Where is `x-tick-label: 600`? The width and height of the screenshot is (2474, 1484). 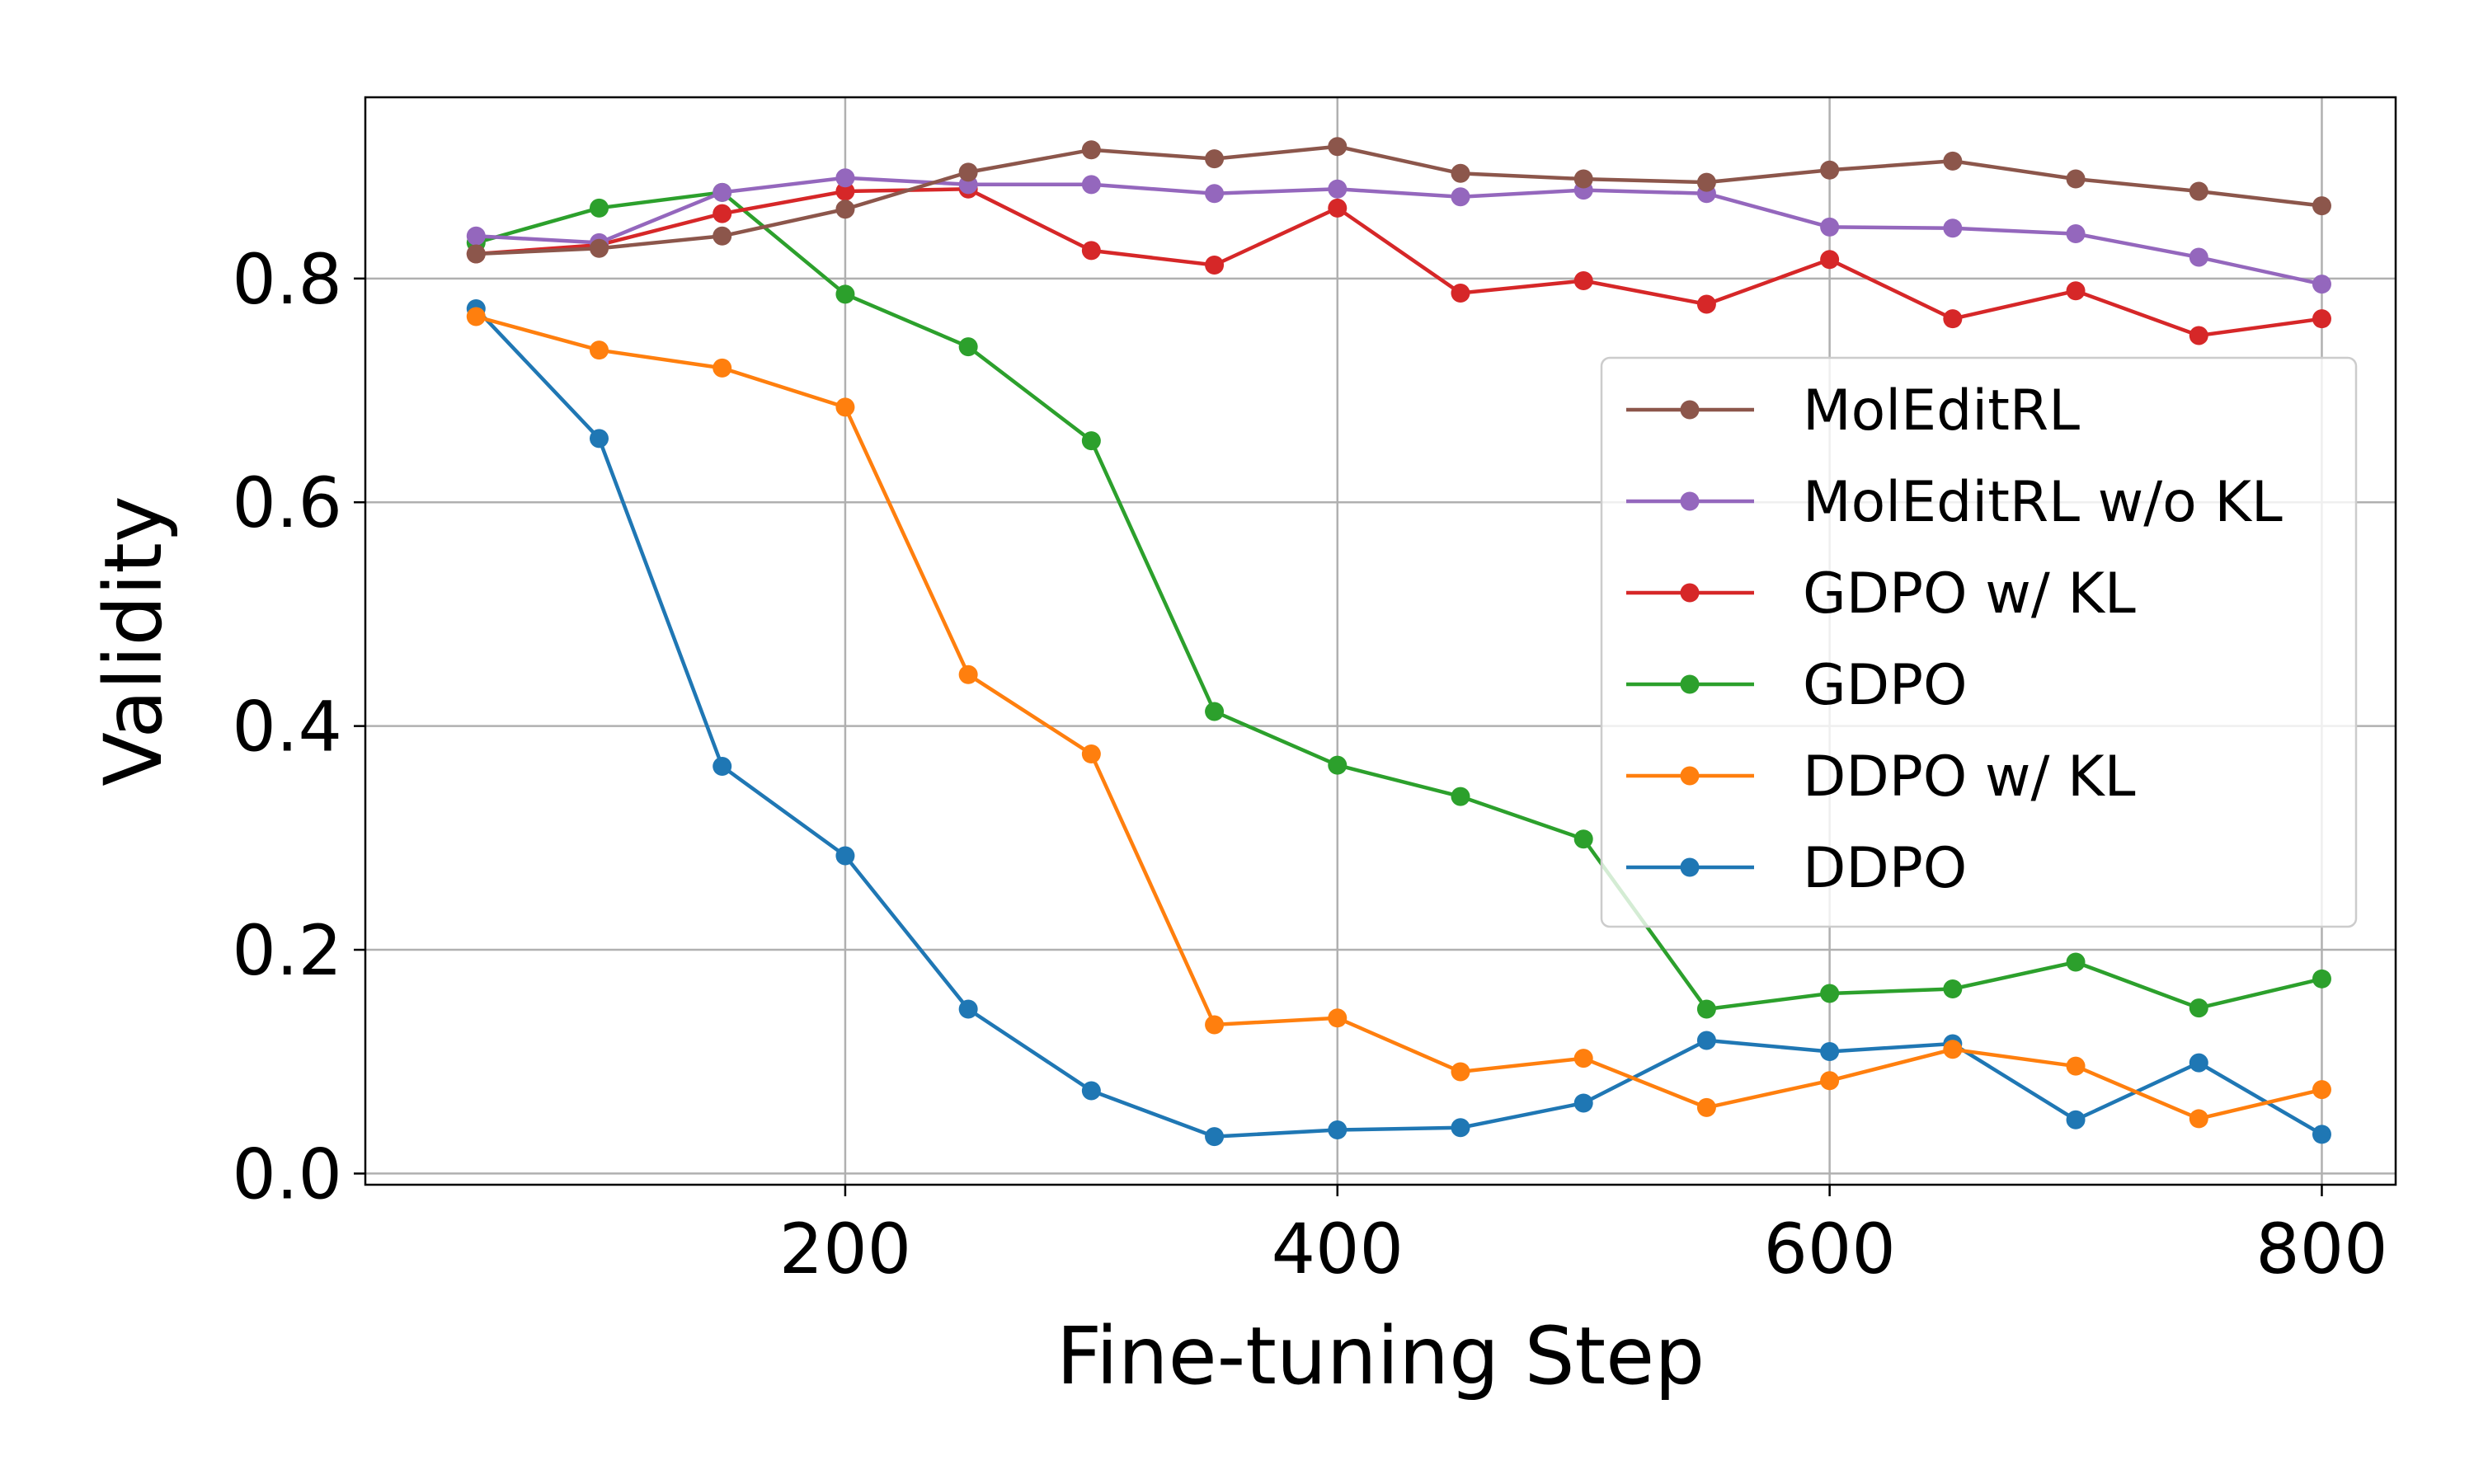
x-tick-label: 600 is located at coordinates (1829, 1249).